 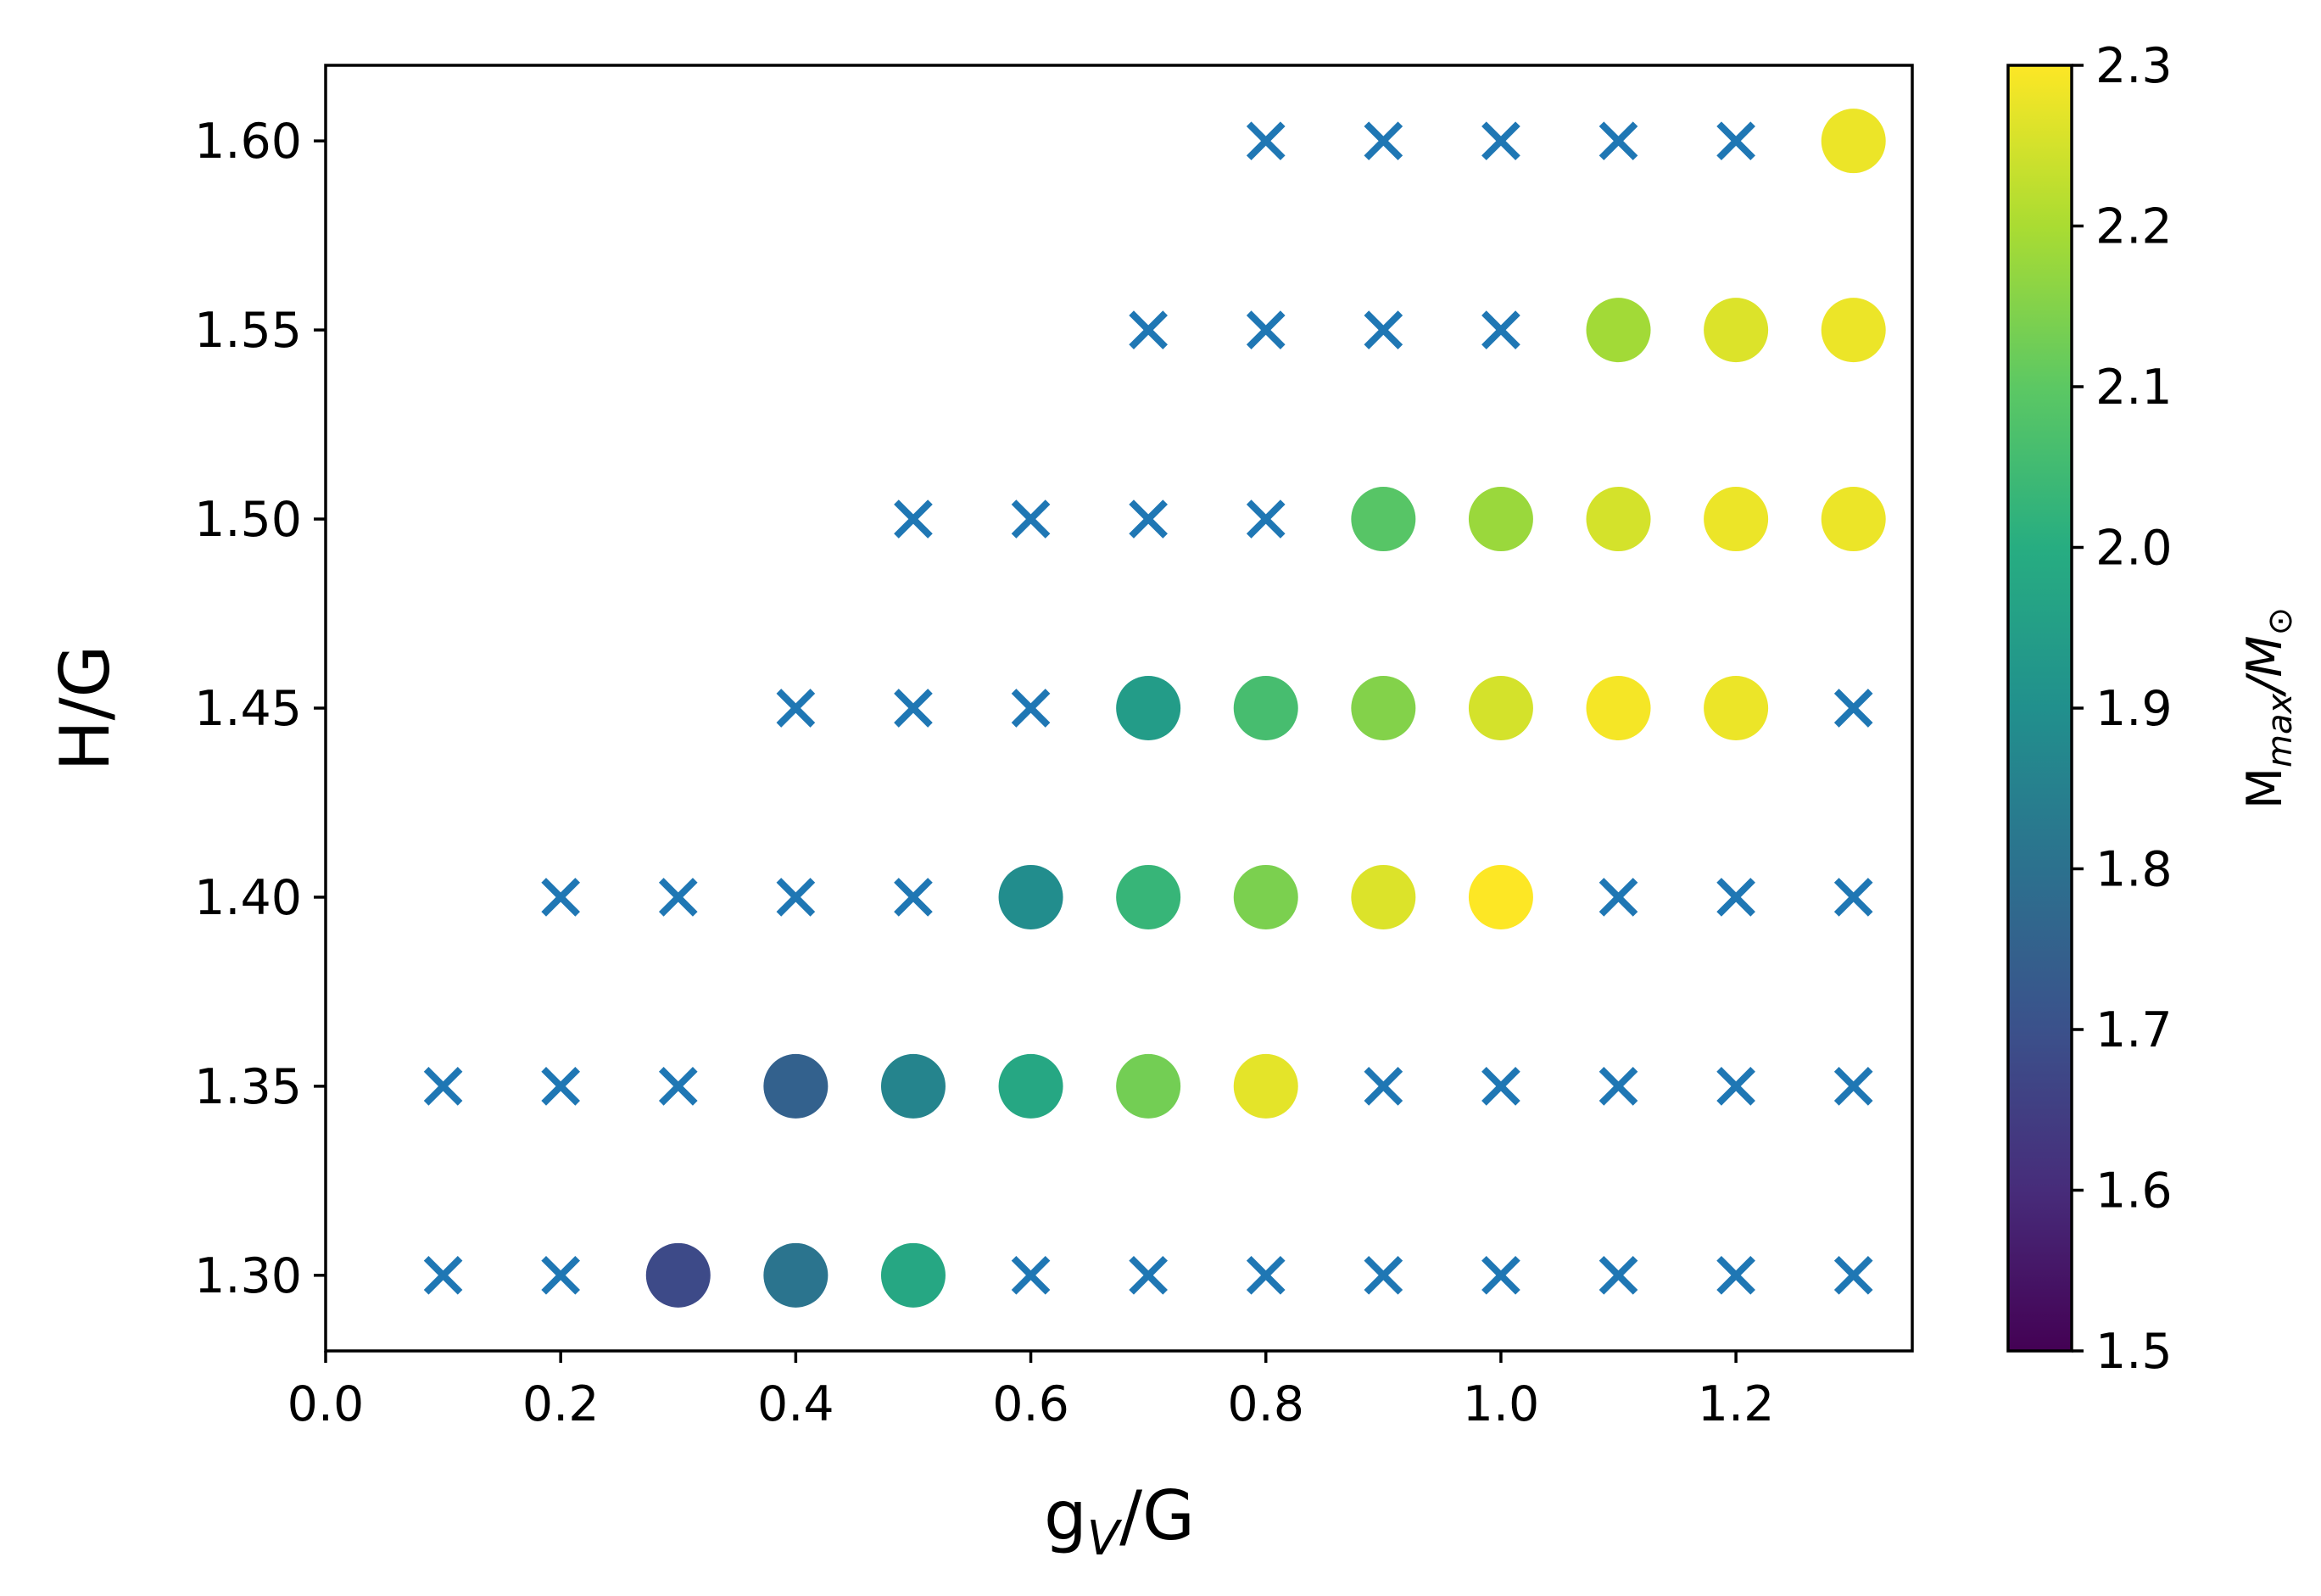 What do you see at coordinates (2281, 730) in the screenshot?
I see `colorbar-label-sub: max` at bounding box center [2281, 730].